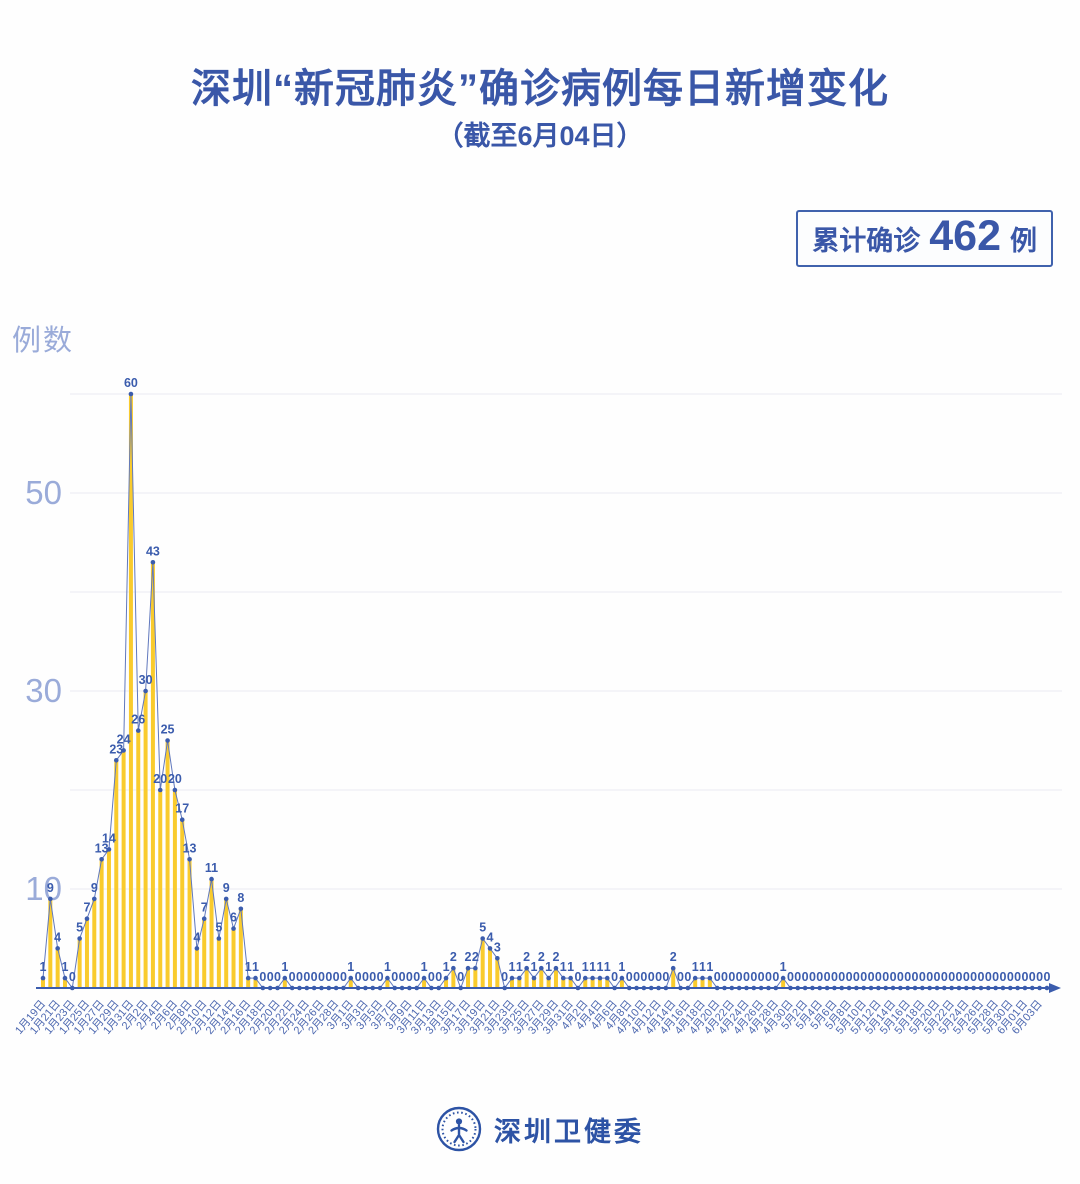 Image resolution: width=1080 pixels, height=1184 pixels. What do you see at coordinates (153, 551) in the screenshot?
I see `value-label: 43` at bounding box center [153, 551].